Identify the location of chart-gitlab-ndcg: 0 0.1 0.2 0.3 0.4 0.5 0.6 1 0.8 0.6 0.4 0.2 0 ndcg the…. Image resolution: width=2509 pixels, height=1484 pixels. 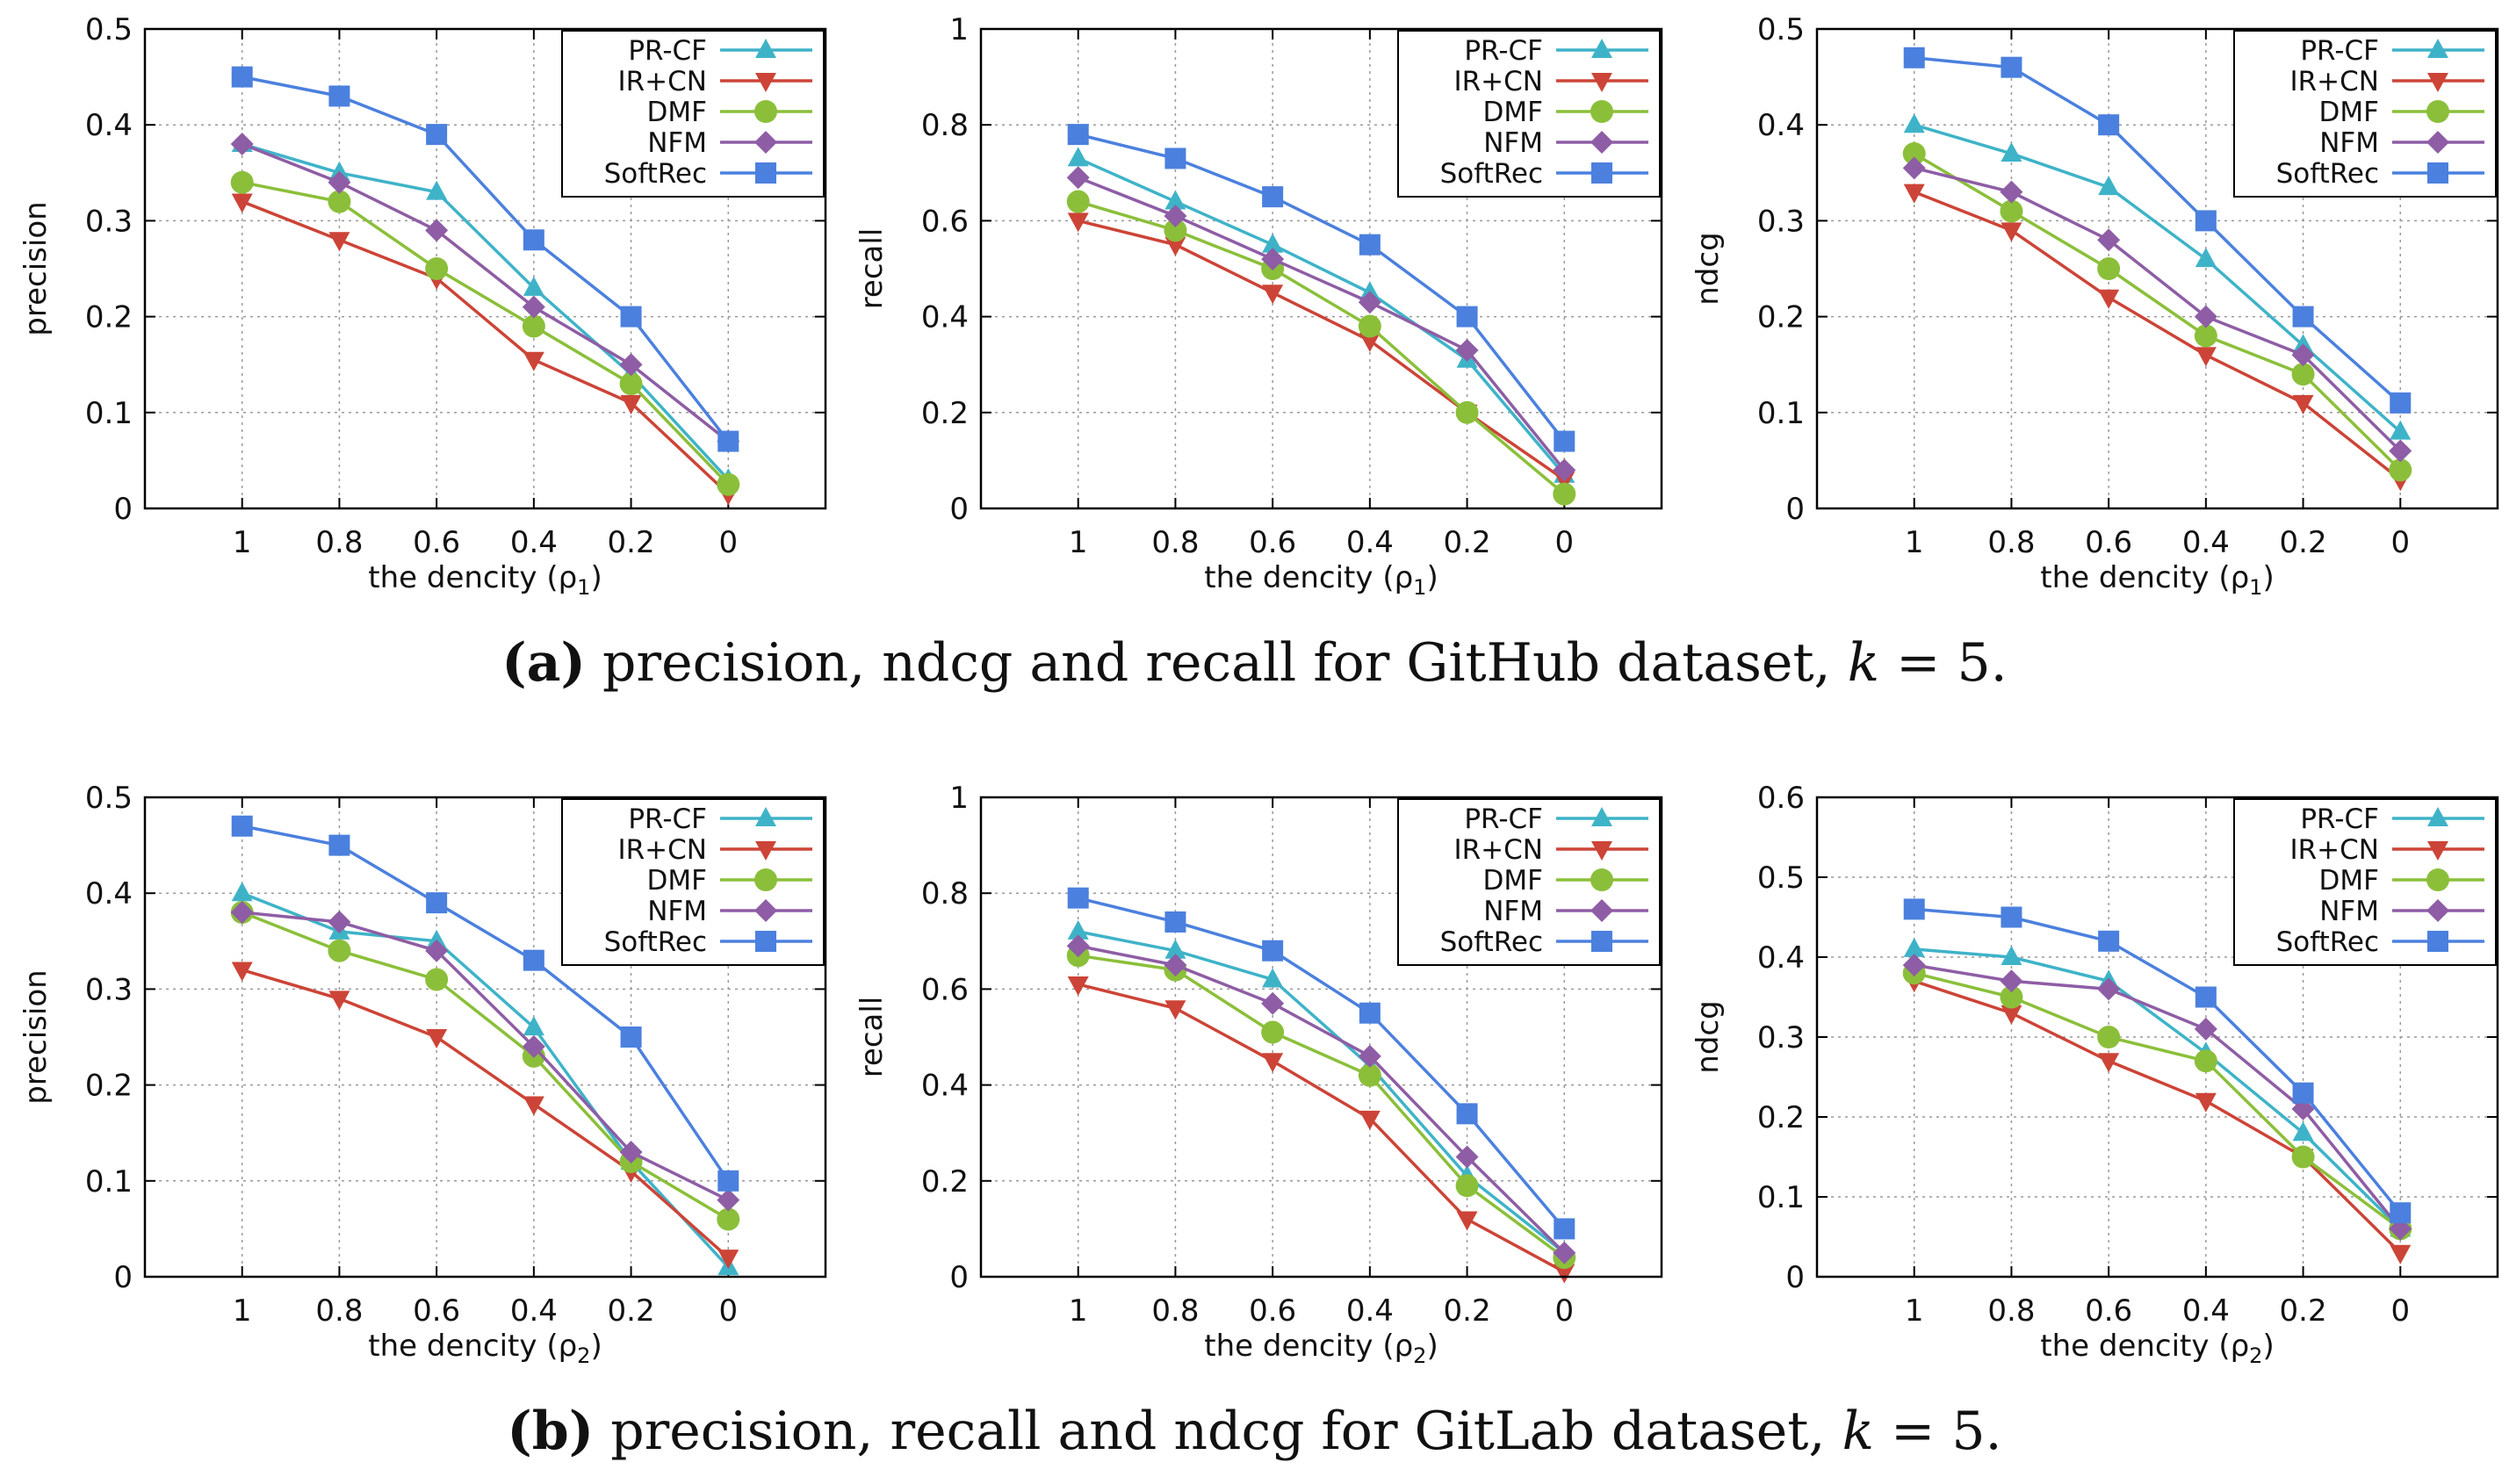
(2095, 1074).